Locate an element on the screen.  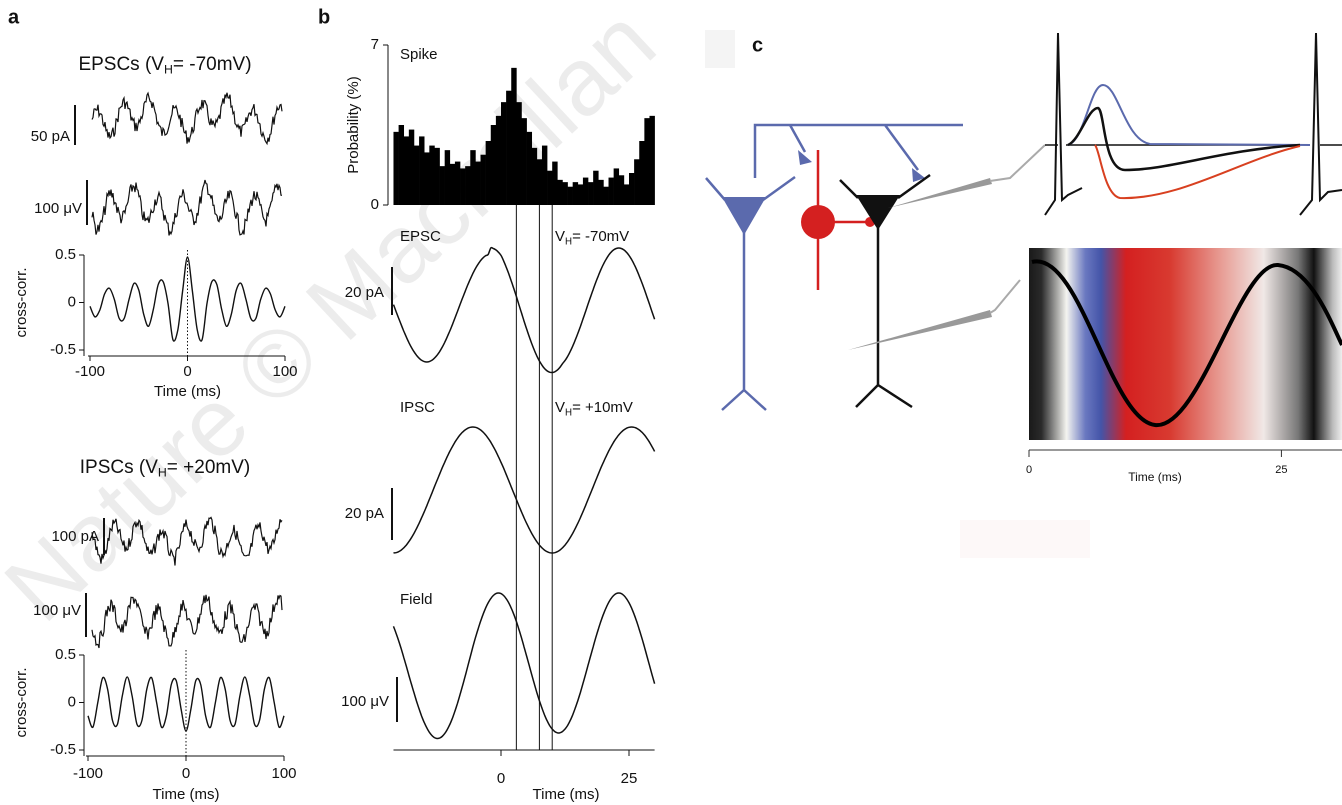
cross-correlation-line is located at coordinates (186, 704).